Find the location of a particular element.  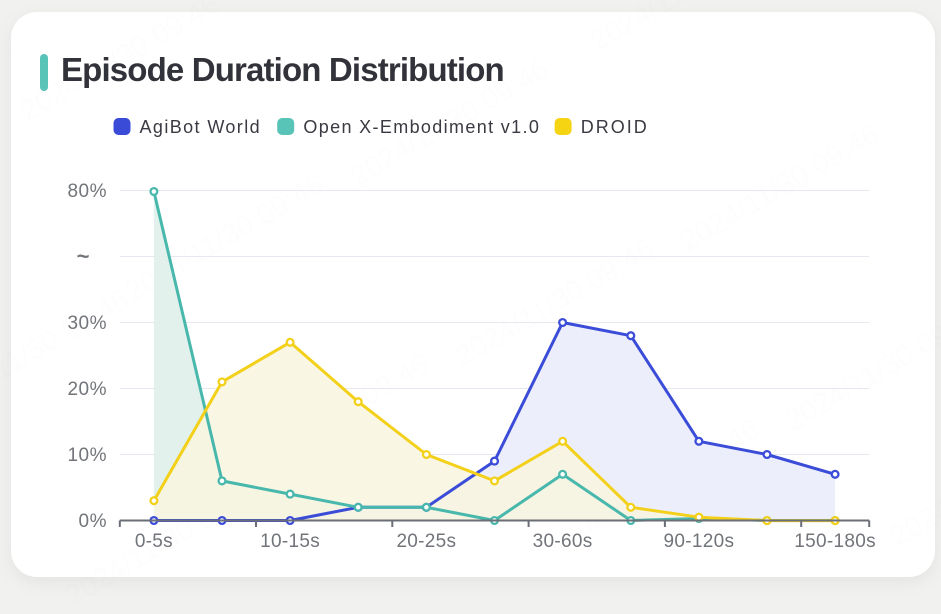

svg-text: 30-60s is located at coordinates (563, 541).